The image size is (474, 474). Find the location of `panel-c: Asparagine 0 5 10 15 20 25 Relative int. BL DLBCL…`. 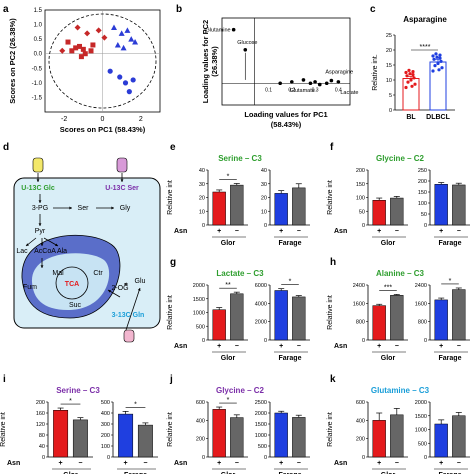

panel-c: Asparagine 0 5 10 15 20 25 Relative int. BL DLBCL… is located at coordinates (413, 68).